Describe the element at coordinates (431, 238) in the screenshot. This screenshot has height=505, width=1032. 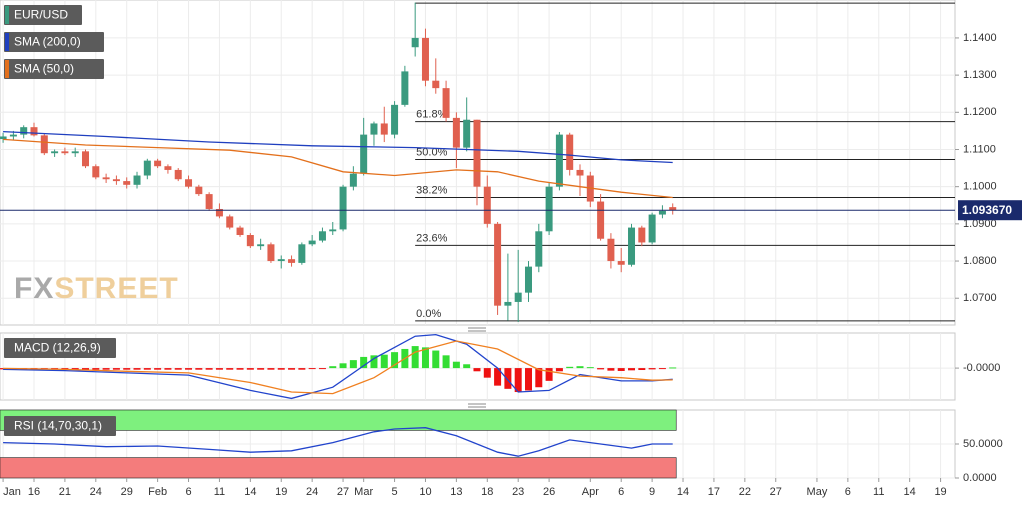
I see `fib-label: 23.6%` at that location.